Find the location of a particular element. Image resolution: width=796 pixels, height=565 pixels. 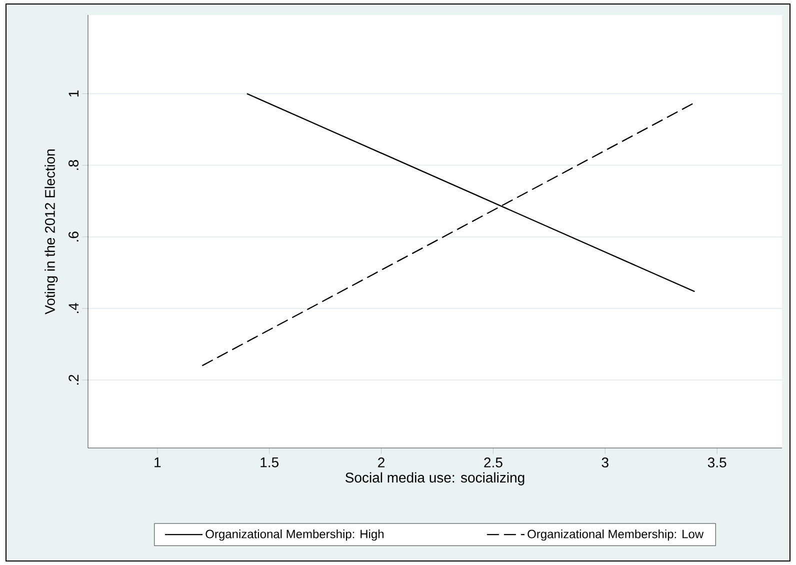

x-tick-label: 2 is located at coordinates (381, 463).